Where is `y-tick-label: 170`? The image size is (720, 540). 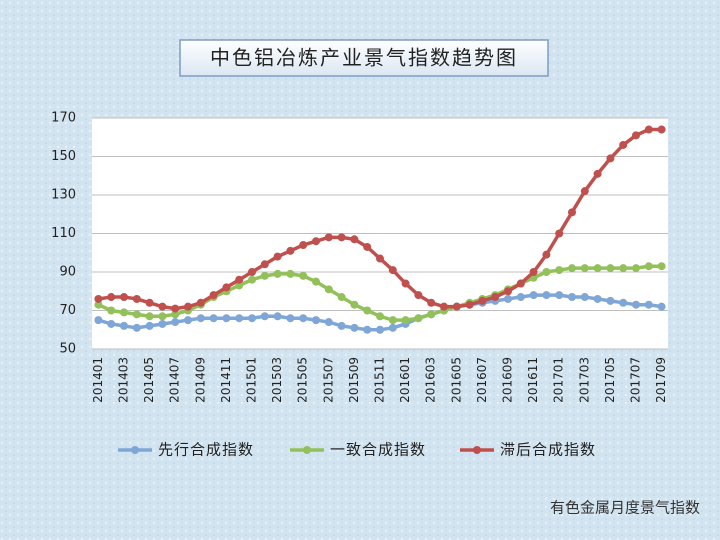
y-tick-label: 170 is located at coordinates (63, 118).